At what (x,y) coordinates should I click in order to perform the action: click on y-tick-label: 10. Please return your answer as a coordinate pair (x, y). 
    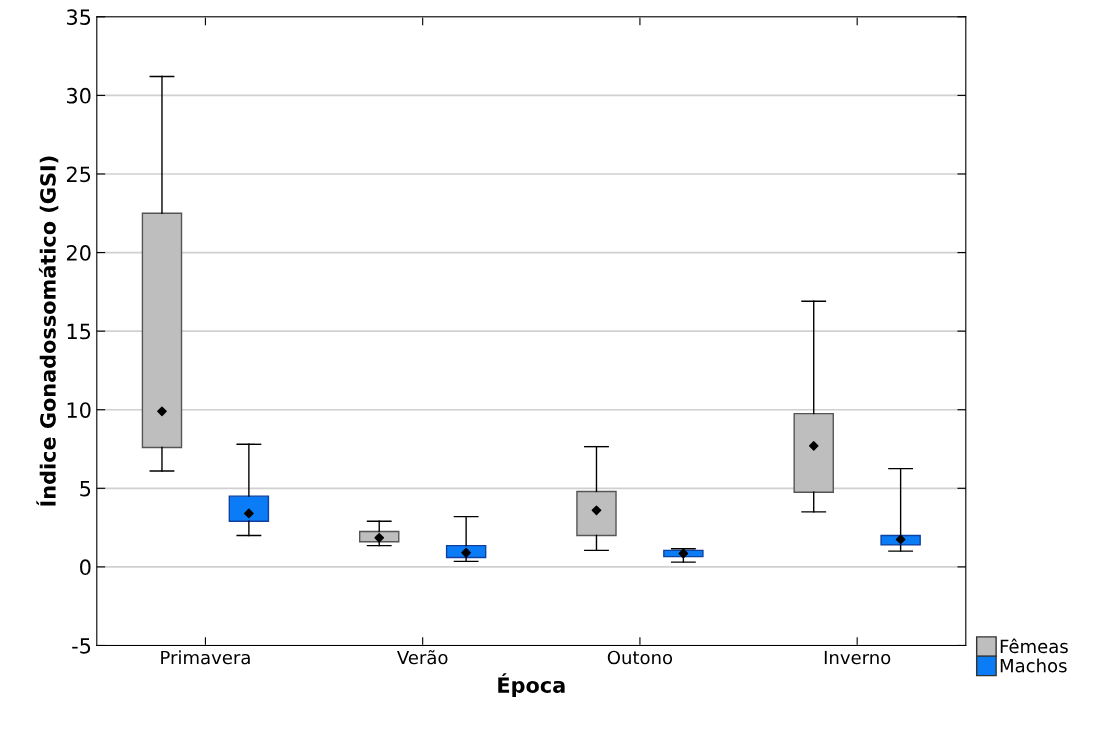
    Looking at the image, I should click on (79, 410).